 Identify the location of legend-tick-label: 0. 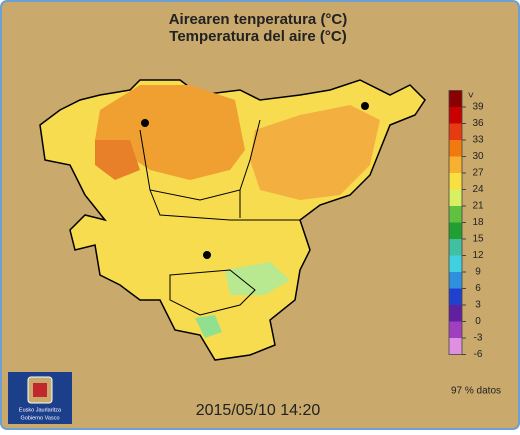
(478, 321).